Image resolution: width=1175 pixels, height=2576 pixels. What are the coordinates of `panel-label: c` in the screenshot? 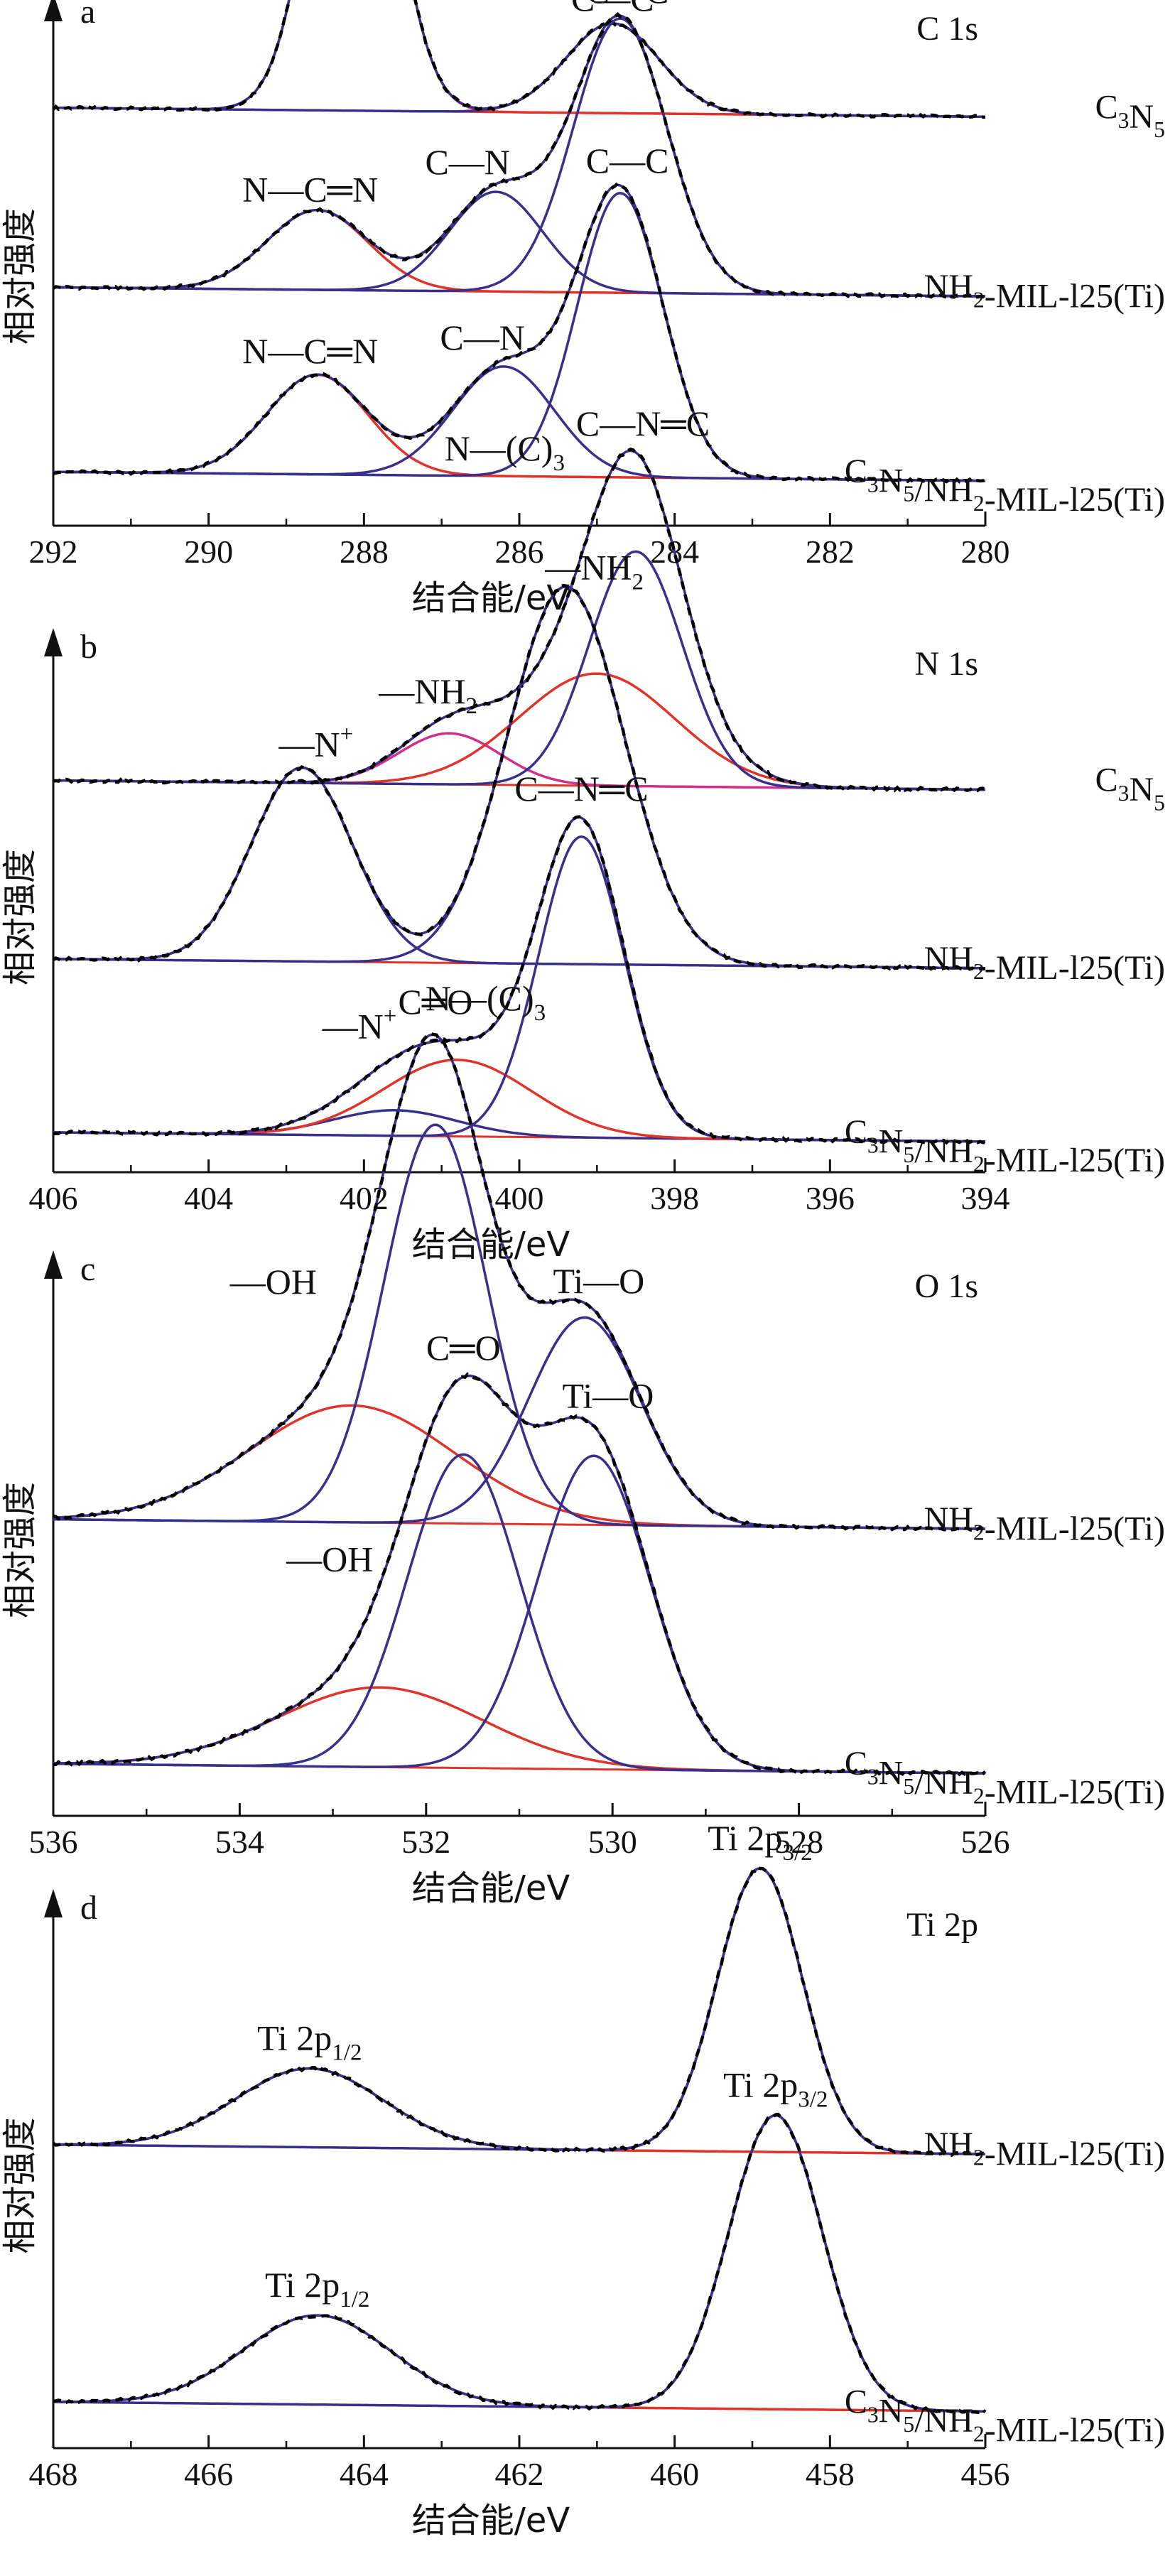 It's located at (87, 1269).